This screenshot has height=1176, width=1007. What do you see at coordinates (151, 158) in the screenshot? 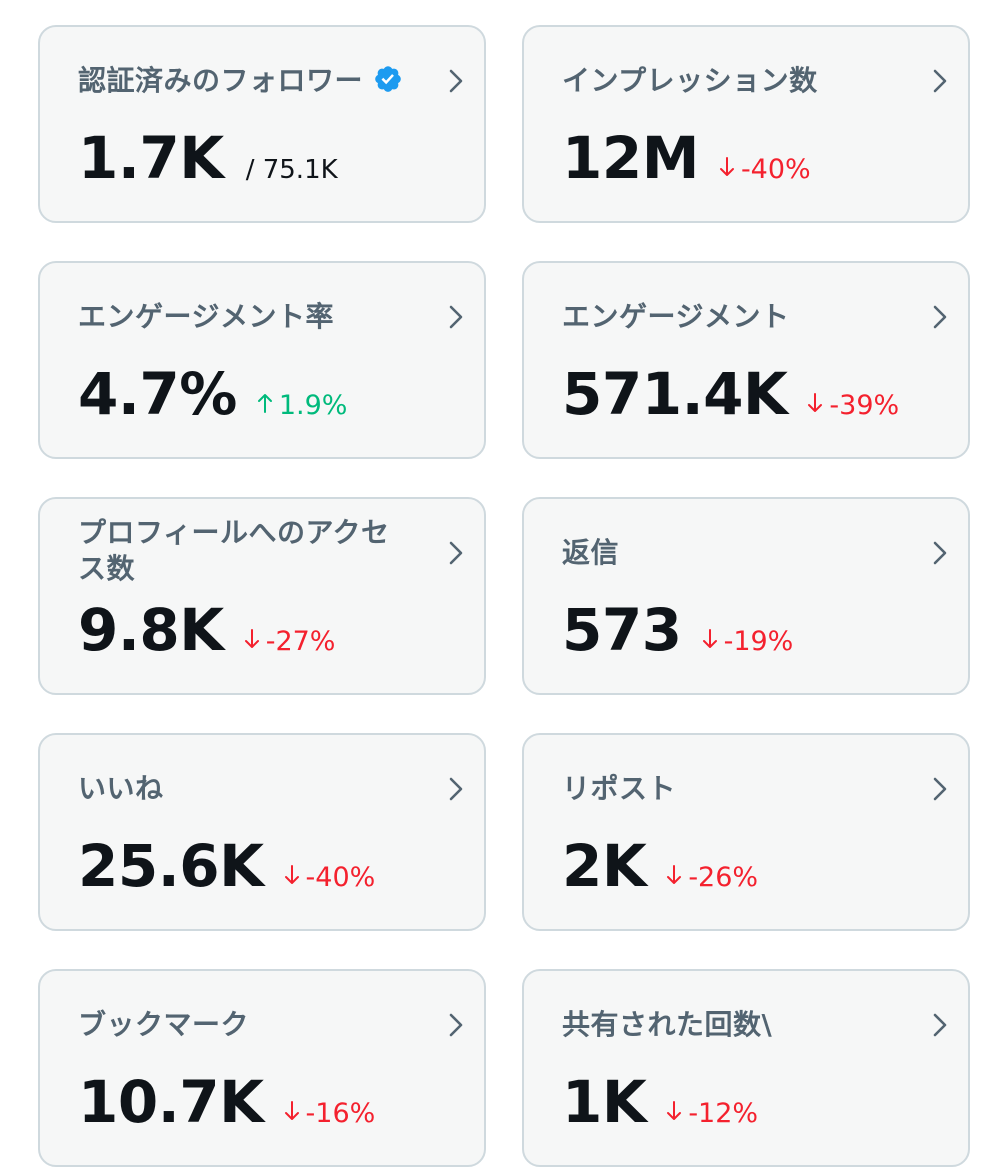
I see `metric-value: 1.7K` at bounding box center [151, 158].